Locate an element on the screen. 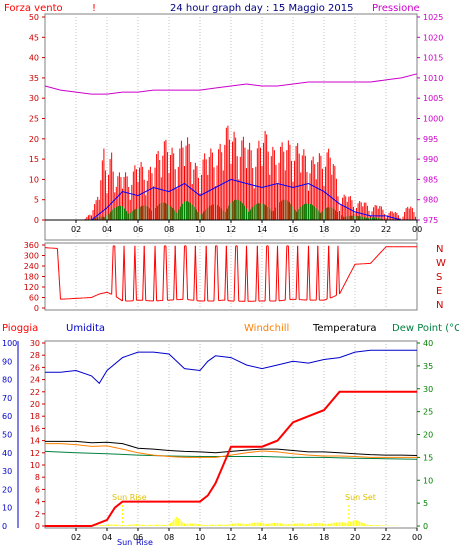 The width and height of the screenshot is (459, 555). rain-tick-label: 10 is located at coordinates (35, 465).